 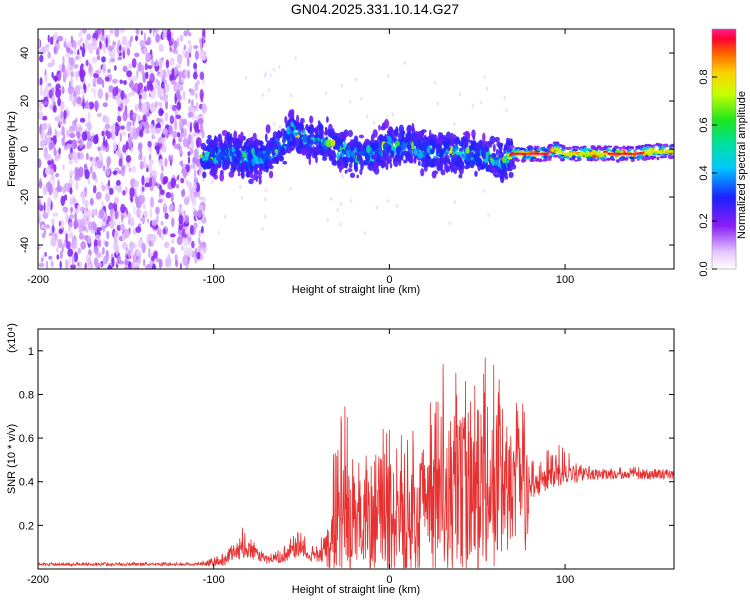 I want to click on y-tick-label: -20, so click(x=25, y=197).